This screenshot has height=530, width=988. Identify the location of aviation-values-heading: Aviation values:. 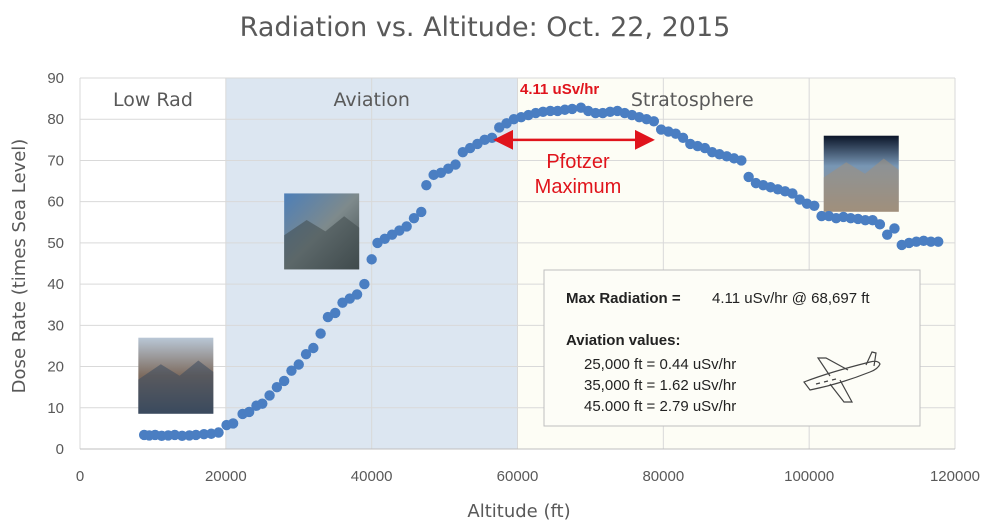
(623, 340).